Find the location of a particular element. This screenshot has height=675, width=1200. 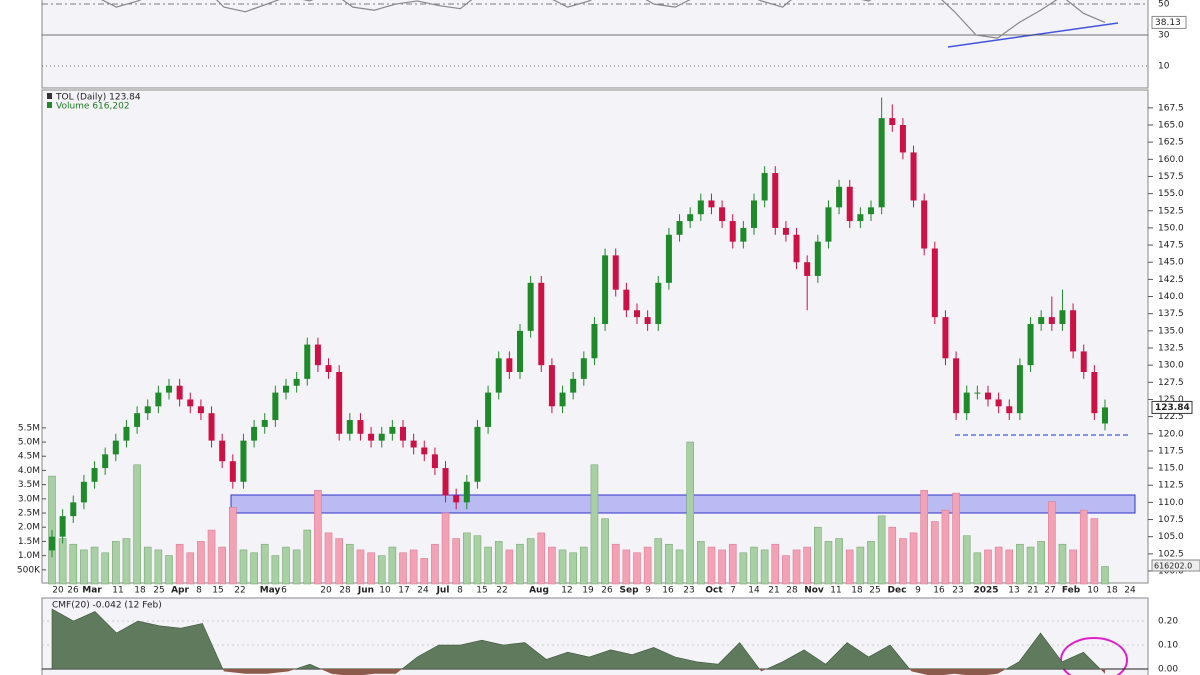

y-tick-label: 147.5 is located at coordinates (1171, 246).